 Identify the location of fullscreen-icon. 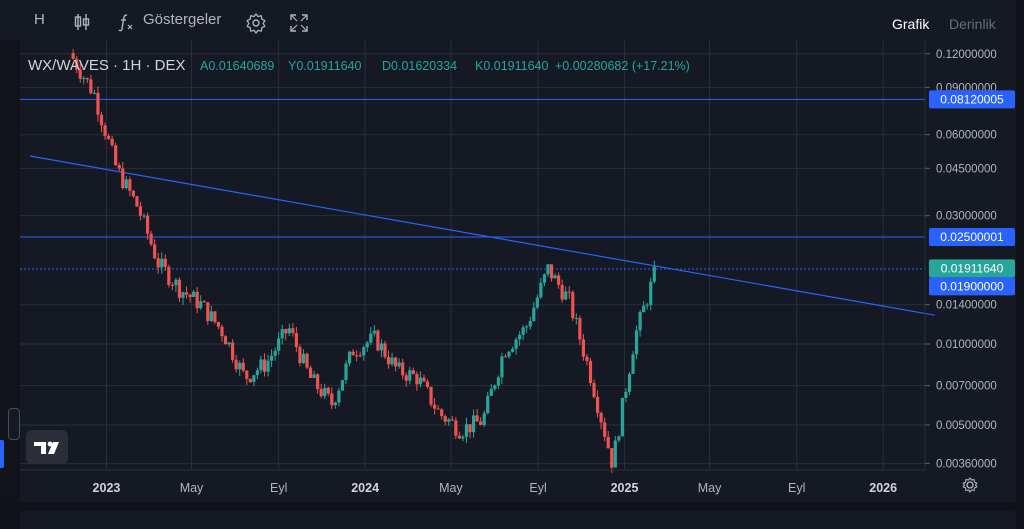
(299, 23).